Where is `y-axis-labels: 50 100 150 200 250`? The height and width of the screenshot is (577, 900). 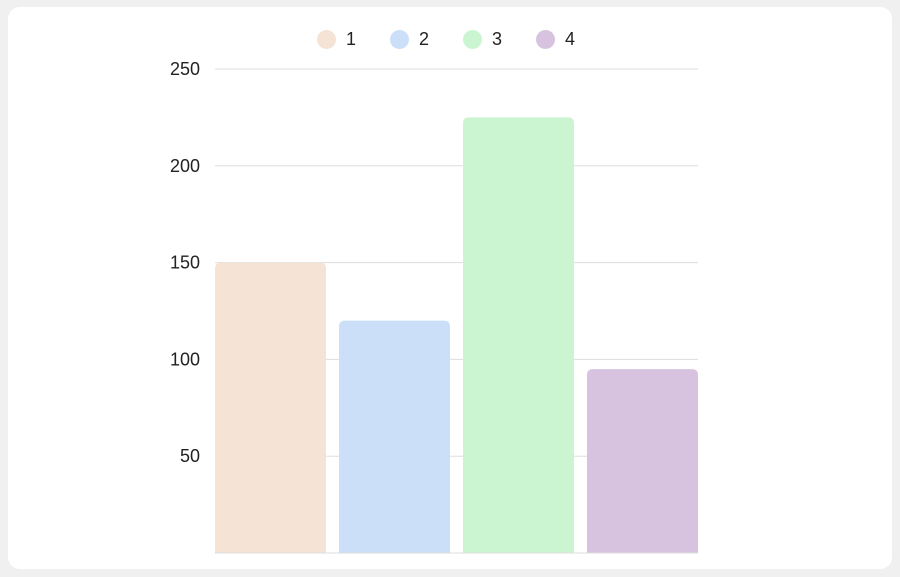
y-axis-labels: 50 100 150 200 250 is located at coordinates (185, 262).